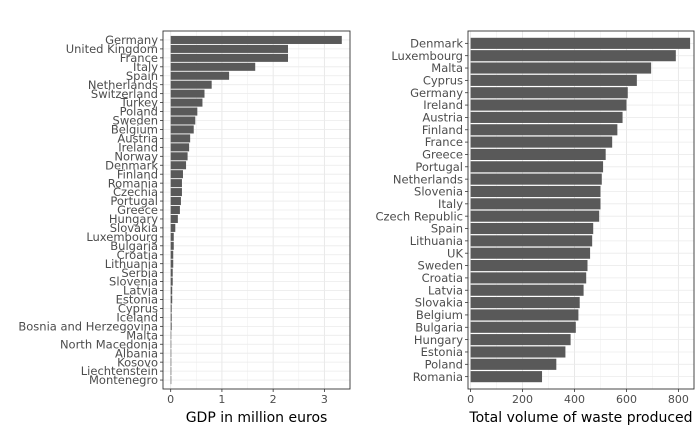 The image size is (700, 436). Describe the element at coordinates (524, 315) in the screenshot. I see `waste-bar-belgium` at that location.